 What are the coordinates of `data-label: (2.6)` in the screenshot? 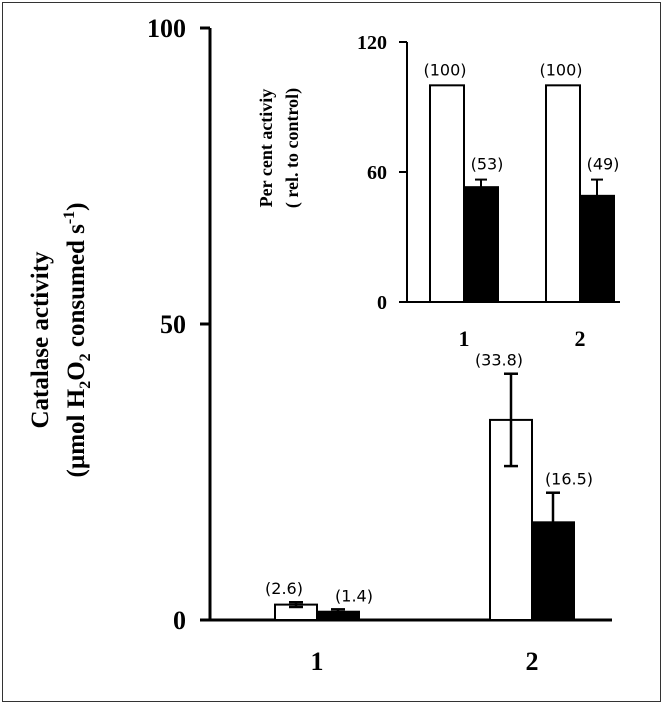 It's located at (284, 588).